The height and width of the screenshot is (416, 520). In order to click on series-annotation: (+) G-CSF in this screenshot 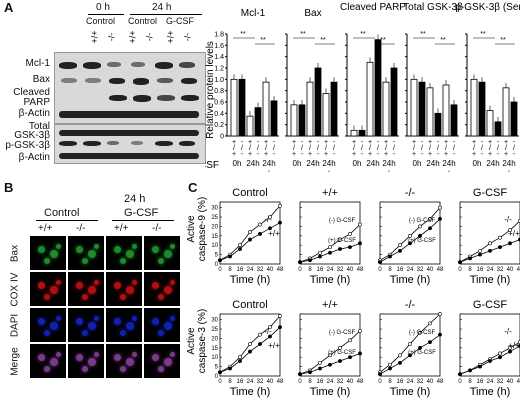, I will do `click(342, 241)`.